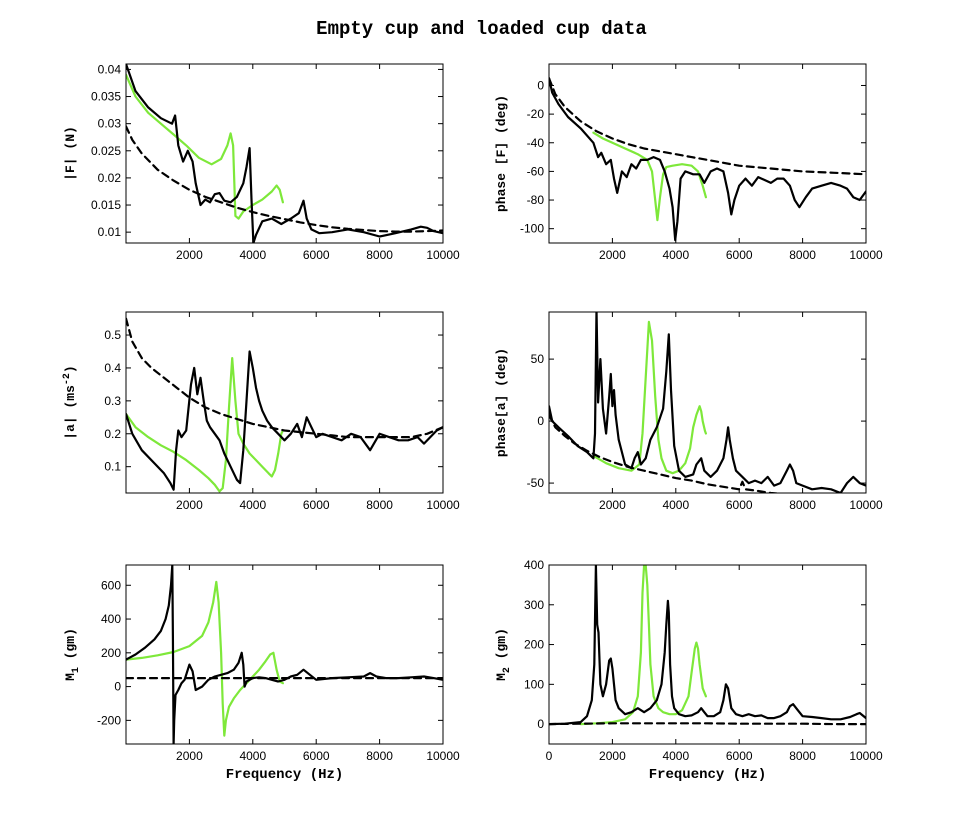  Describe the element at coordinates (205, 146) in the screenshot. I see `series-green-F-mag` at that location.